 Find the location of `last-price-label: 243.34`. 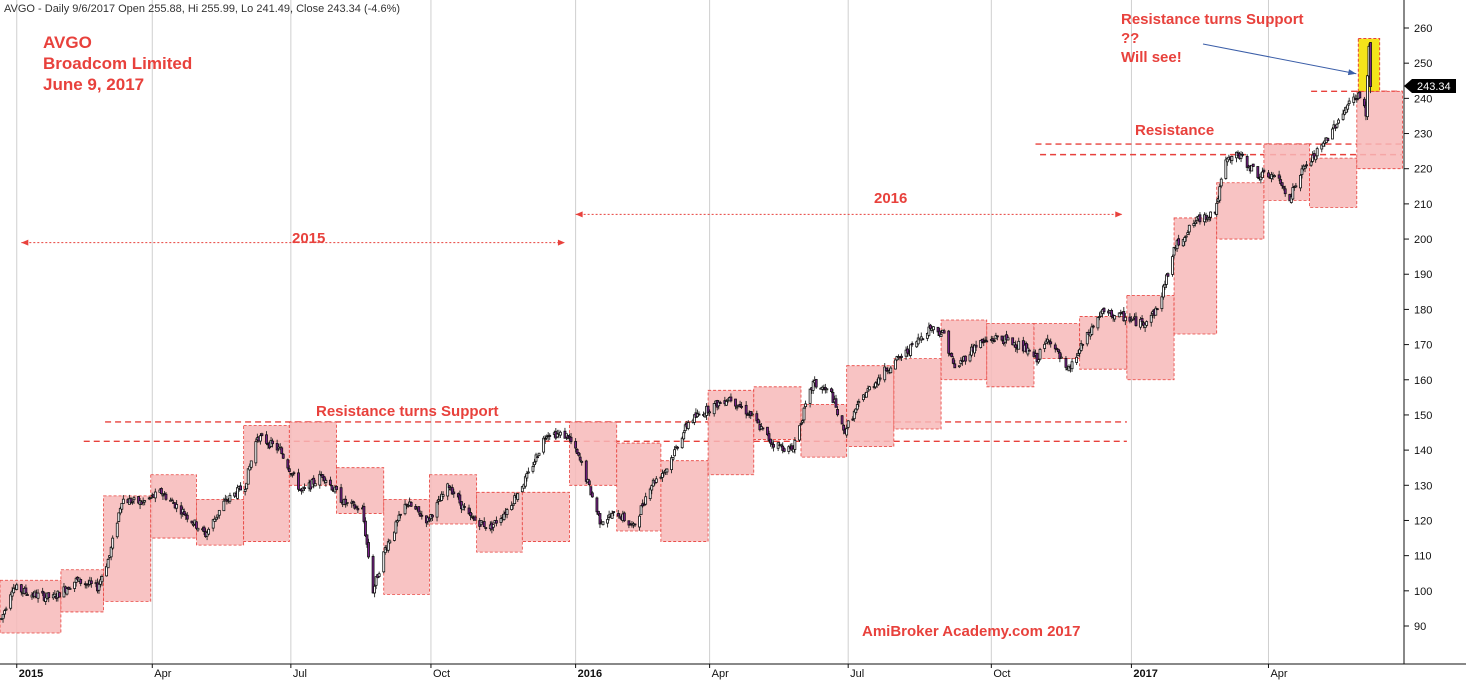

last-price-label: 243.34 is located at coordinates (1434, 87).